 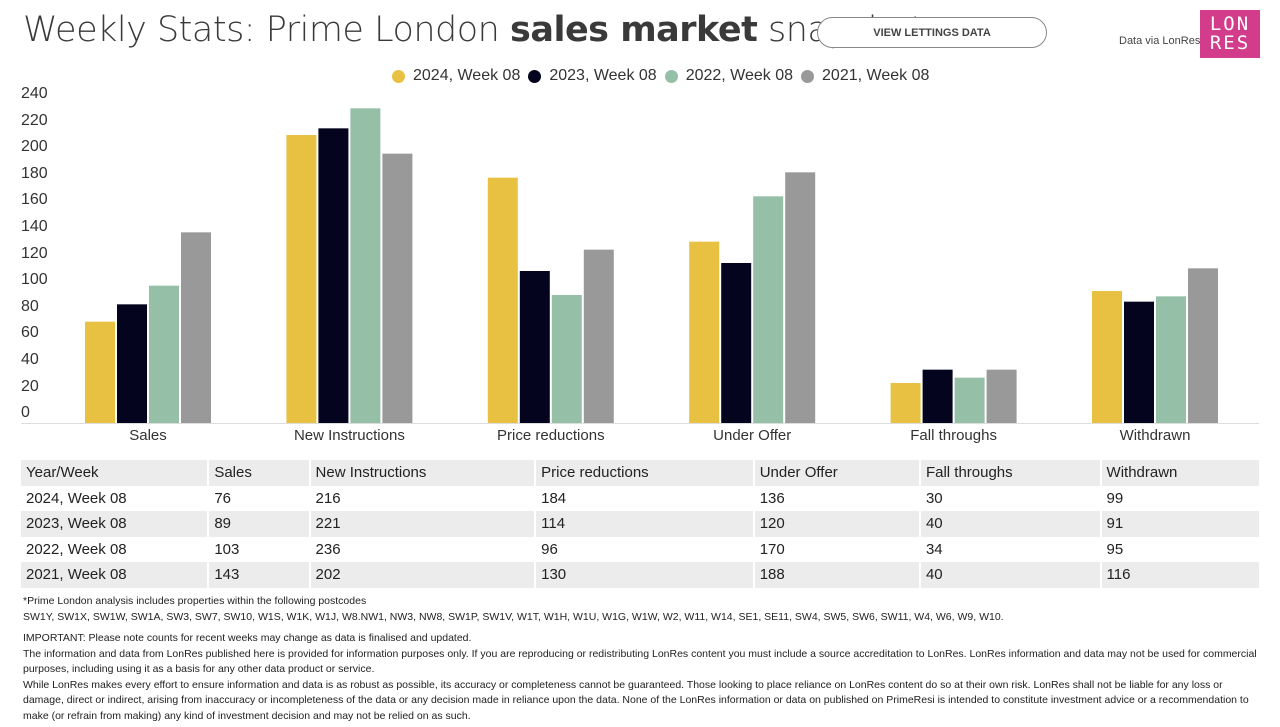 I want to click on table-cell: 99, so click(x=1179, y=498).